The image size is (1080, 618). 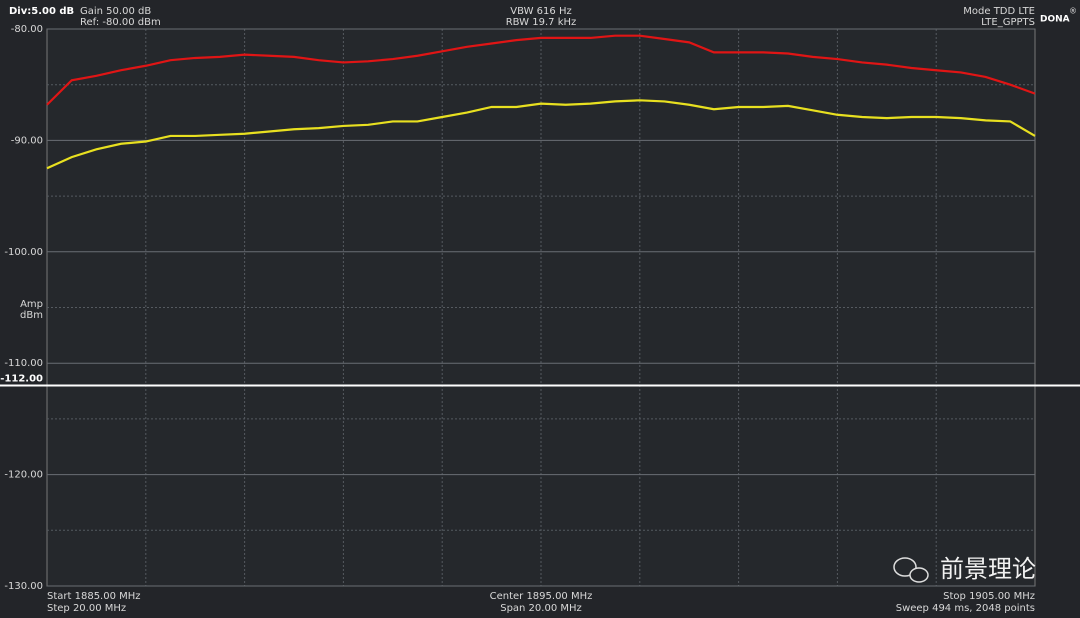 What do you see at coordinates (541, 608) in the screenshot?
I see `span-label: Span 20.00 MHz` at bounding box center [541, 608].